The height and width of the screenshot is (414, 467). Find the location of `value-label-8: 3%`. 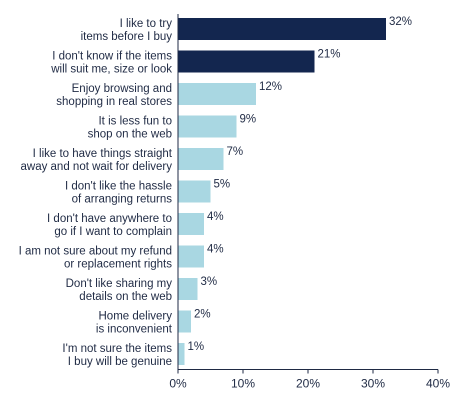

value-label-8: 3% is located at coordinates (209, 282).